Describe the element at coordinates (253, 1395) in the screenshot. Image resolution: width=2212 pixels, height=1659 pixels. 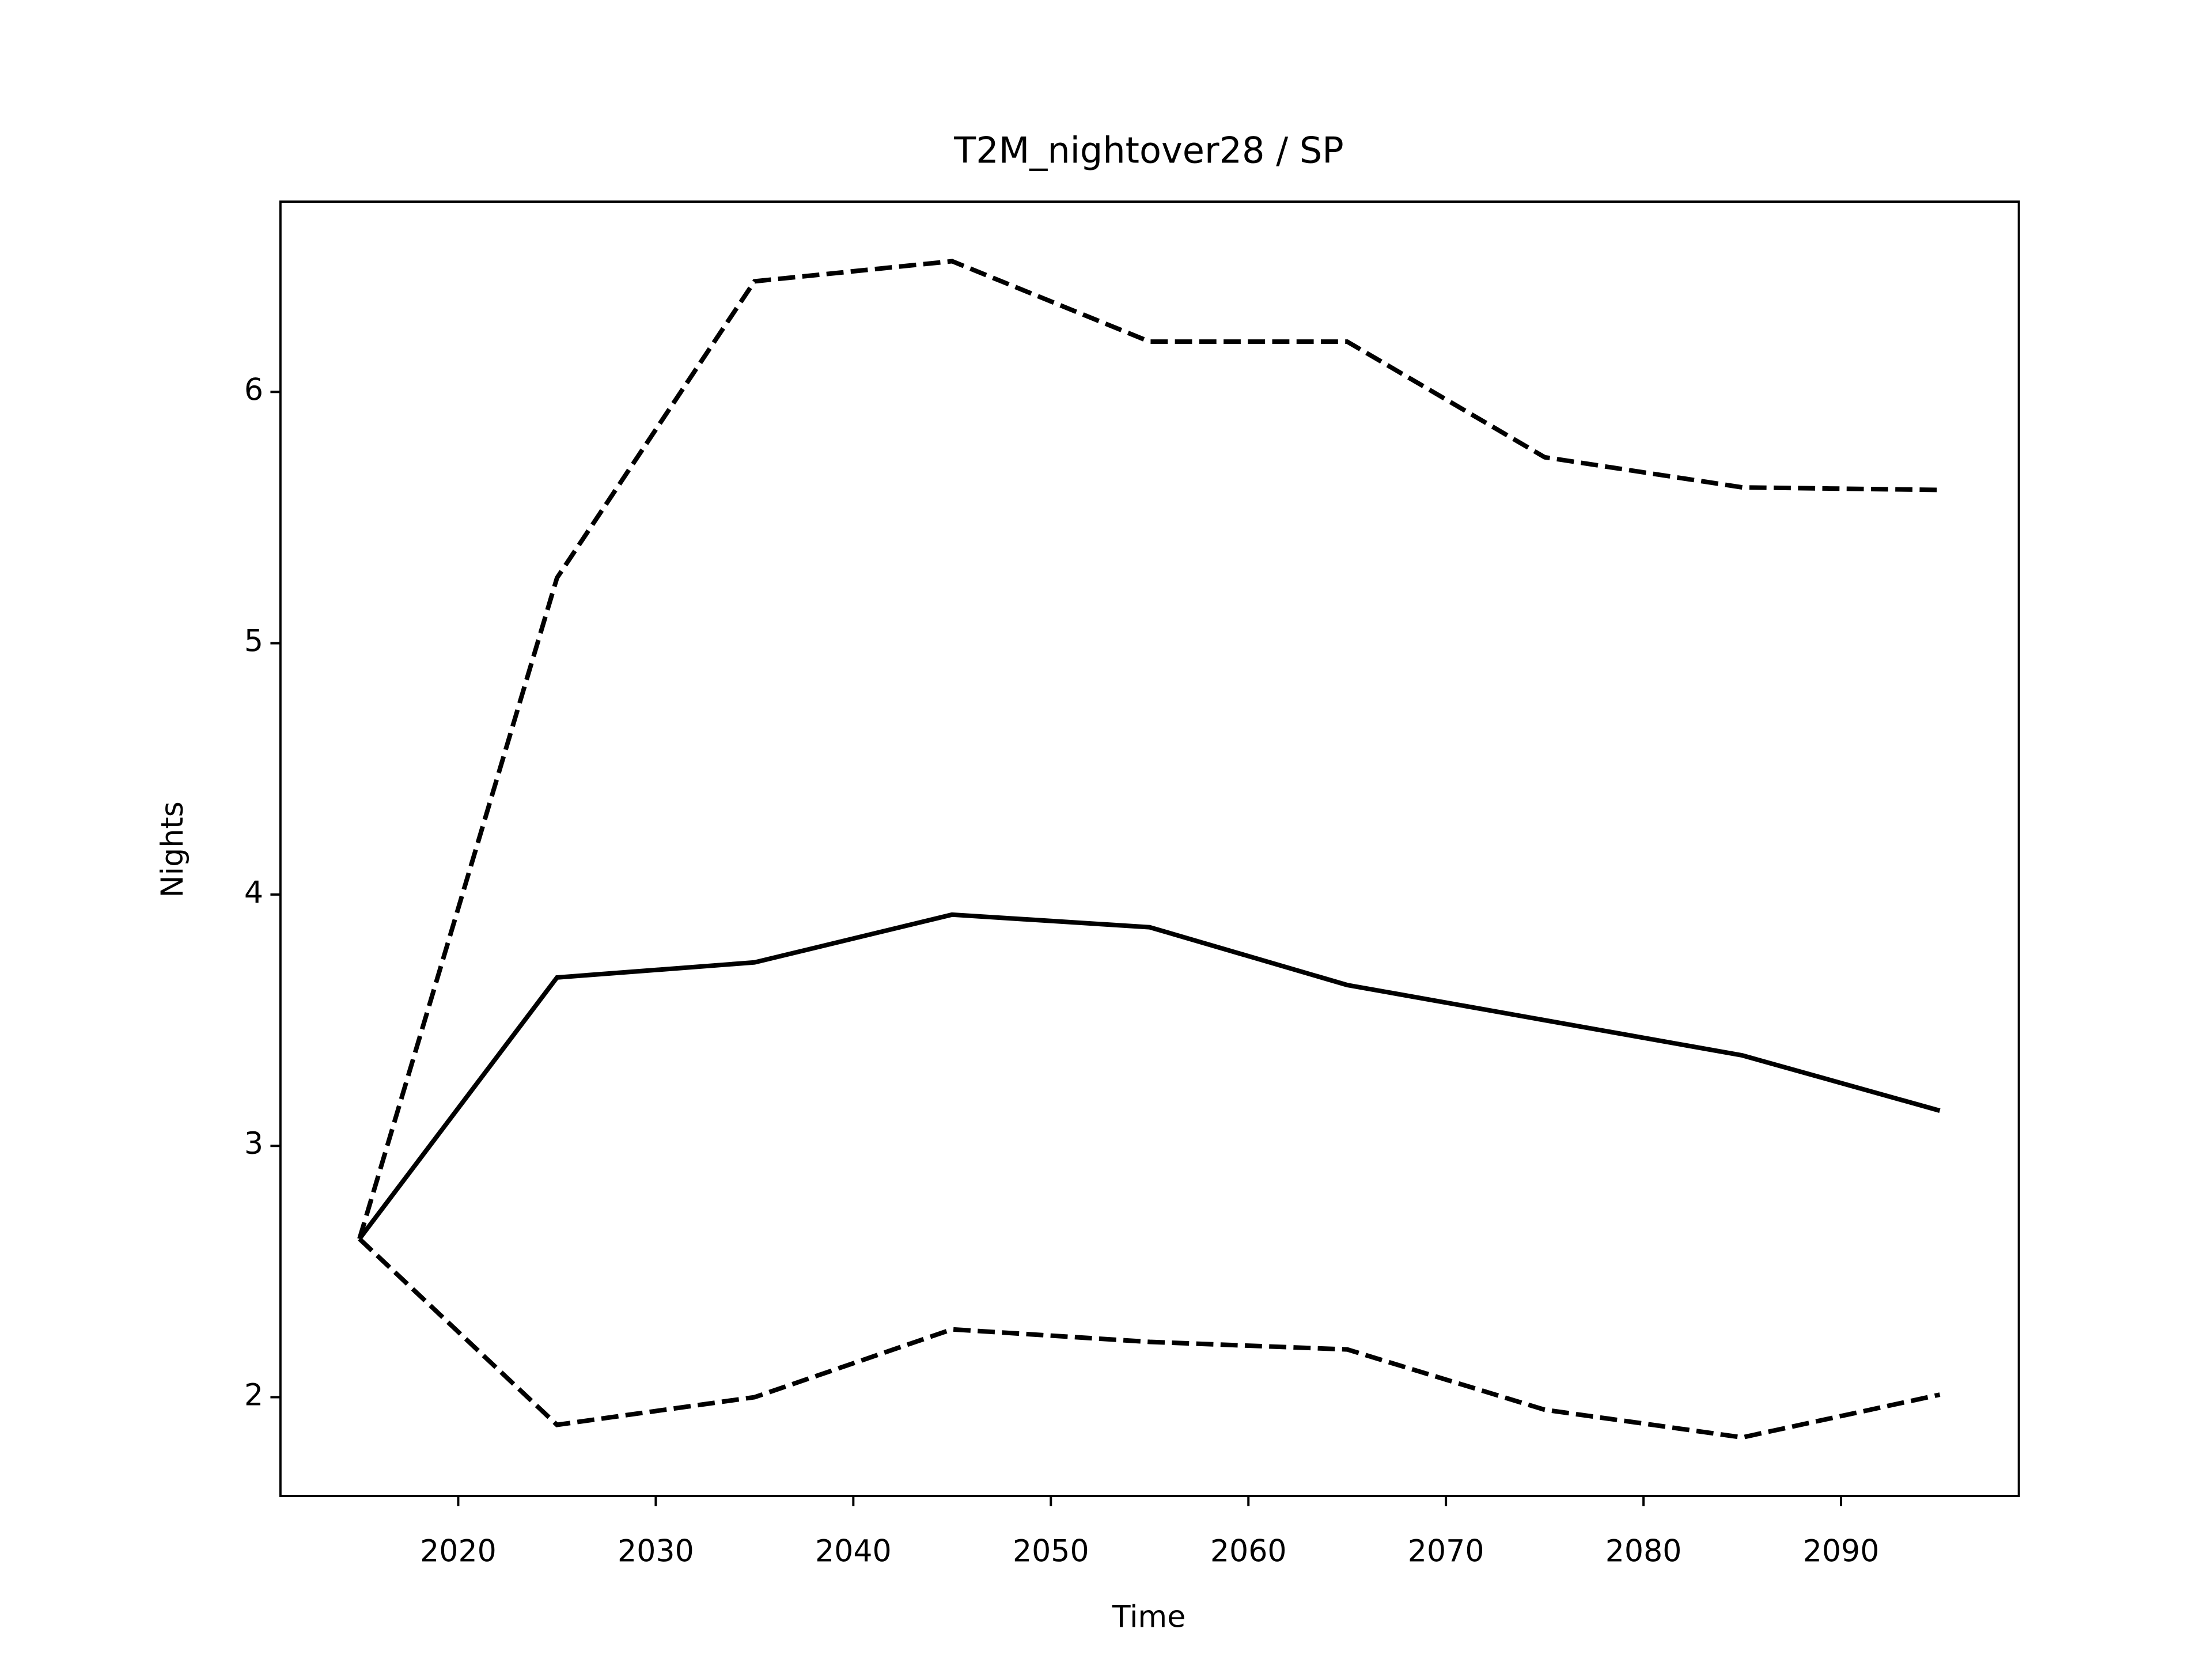
I see `y-tick-label: 2` at that location.